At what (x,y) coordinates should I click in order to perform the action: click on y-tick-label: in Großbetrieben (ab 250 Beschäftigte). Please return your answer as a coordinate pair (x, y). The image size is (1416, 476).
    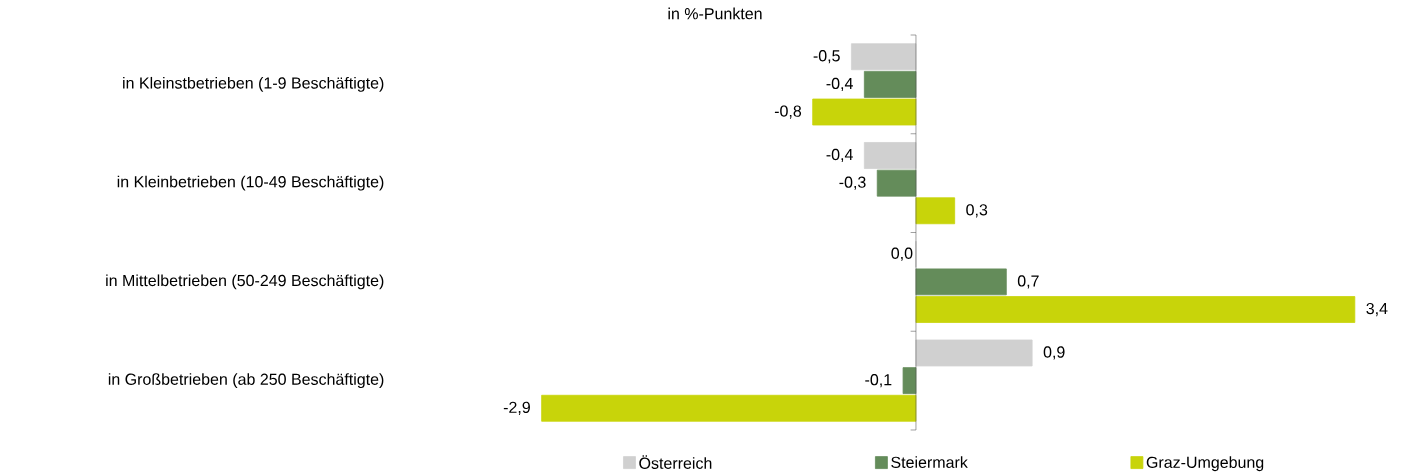
    Looking at the image, I should click on (246, 380).